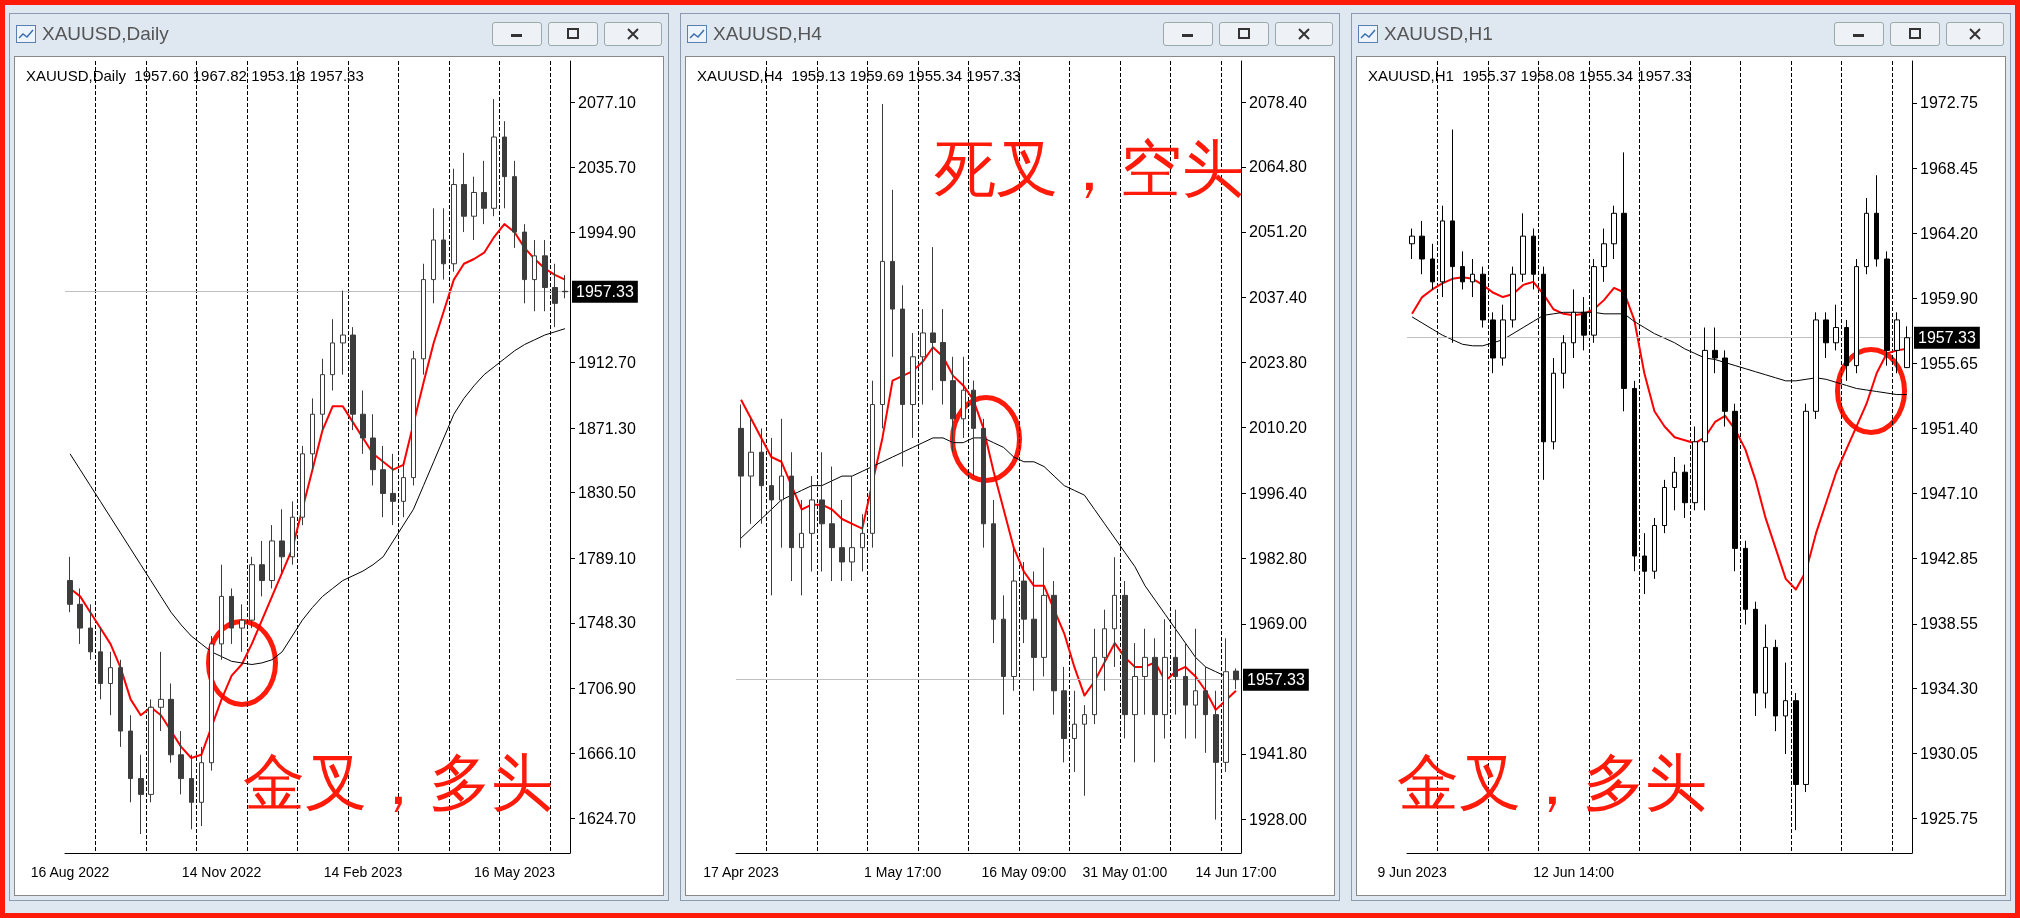 This screenshot has width=2020, height=918. Describe the element at coordinates (1278, 102) in the screenshot. I see `y-tick-label: 2078.40` at that location.